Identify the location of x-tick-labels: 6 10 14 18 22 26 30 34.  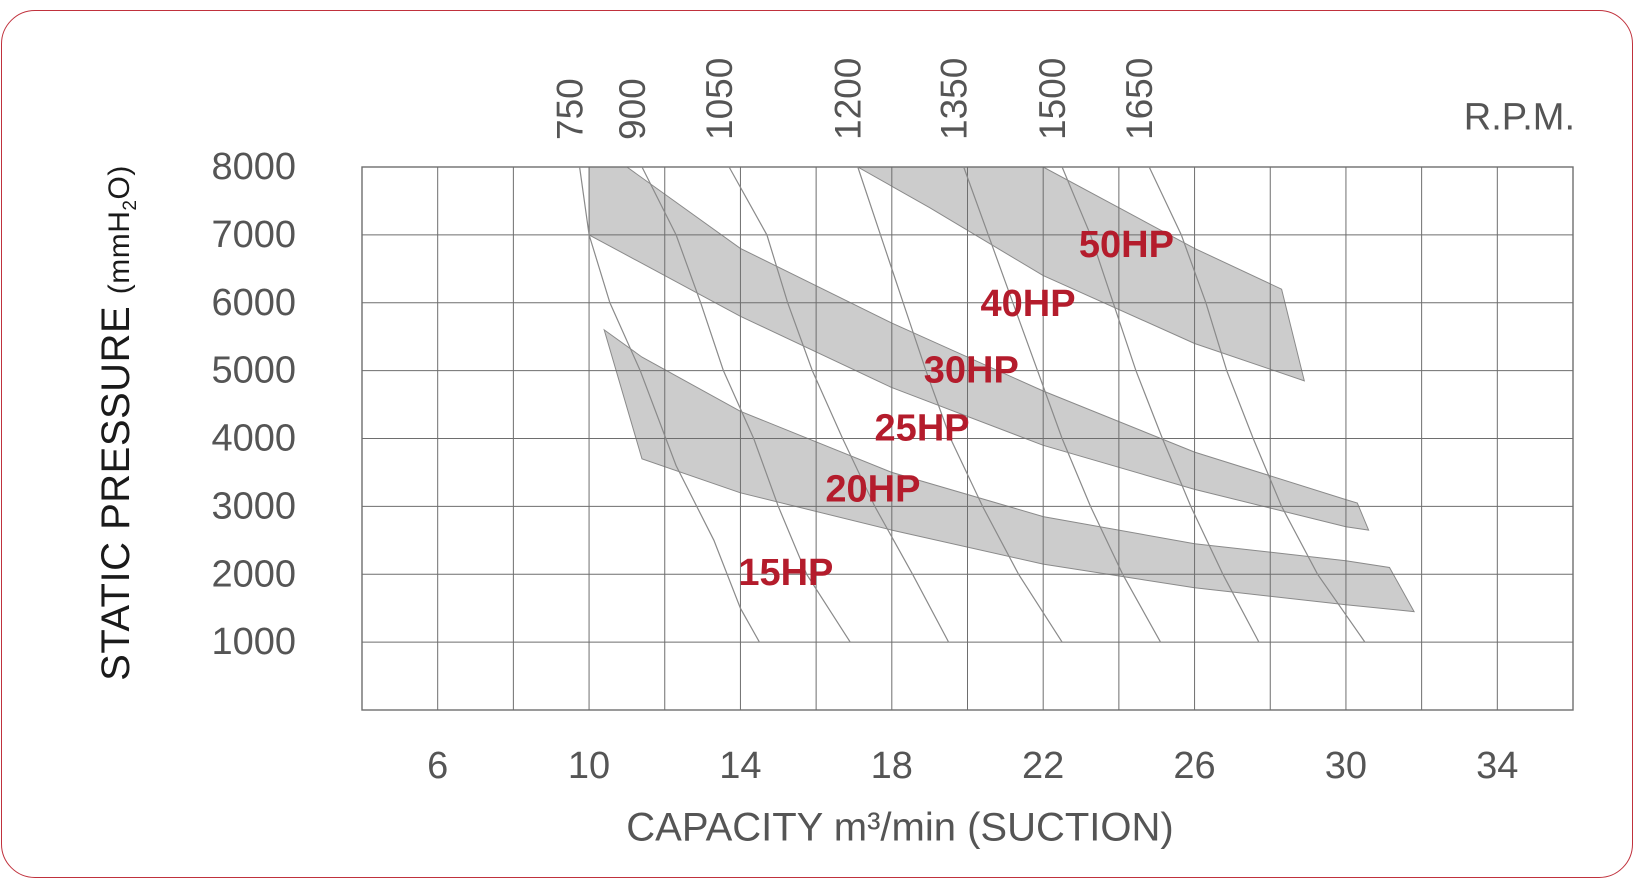
(972, 766).